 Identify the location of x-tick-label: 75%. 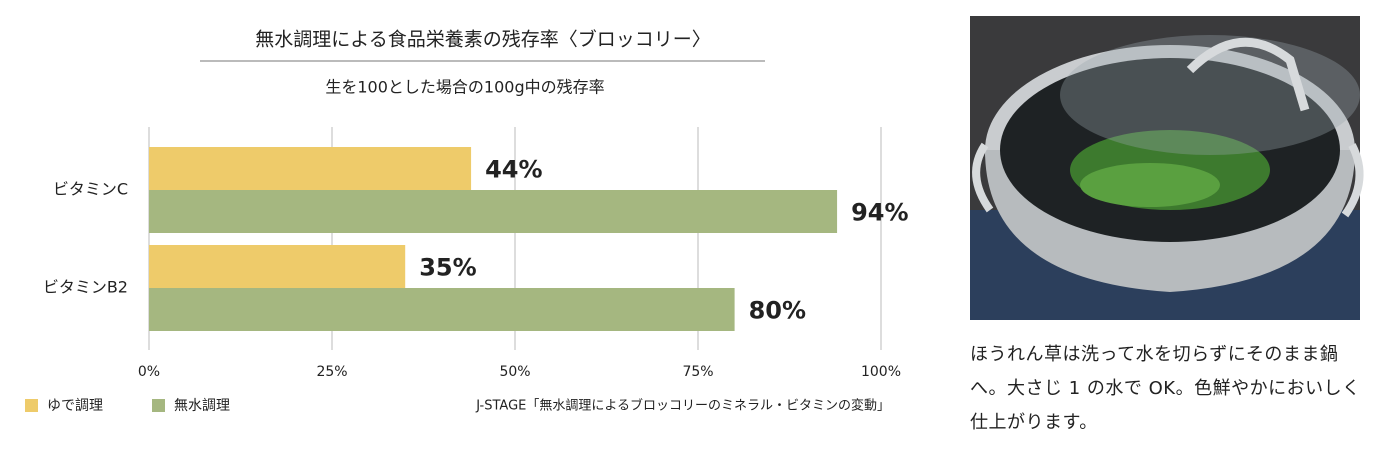
(697, 372).